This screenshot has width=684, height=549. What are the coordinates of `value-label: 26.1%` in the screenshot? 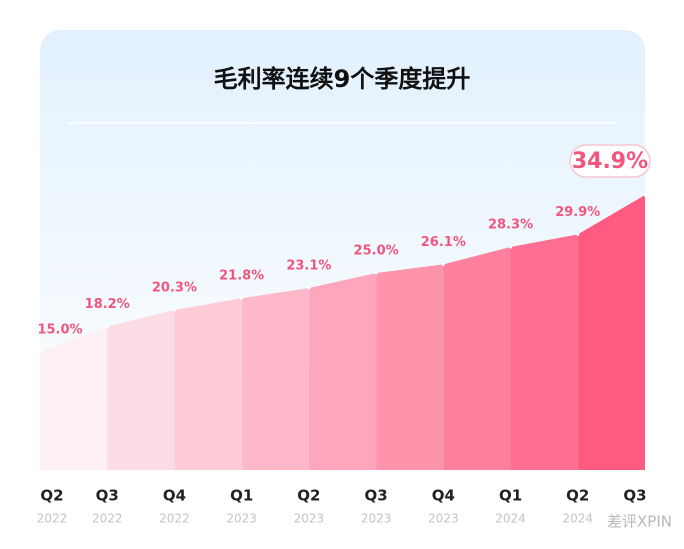 It's located at (443, 242).